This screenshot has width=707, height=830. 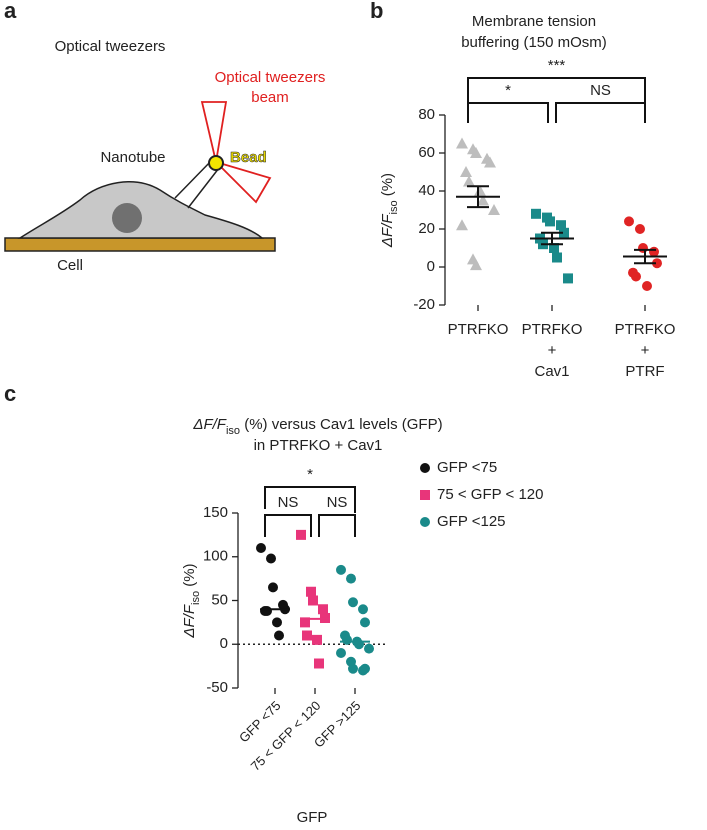 What do you see at coordinates (551, 371) in the screenshot?
I see `x-tick-label: Cav1` at bounding box center [551, 371].